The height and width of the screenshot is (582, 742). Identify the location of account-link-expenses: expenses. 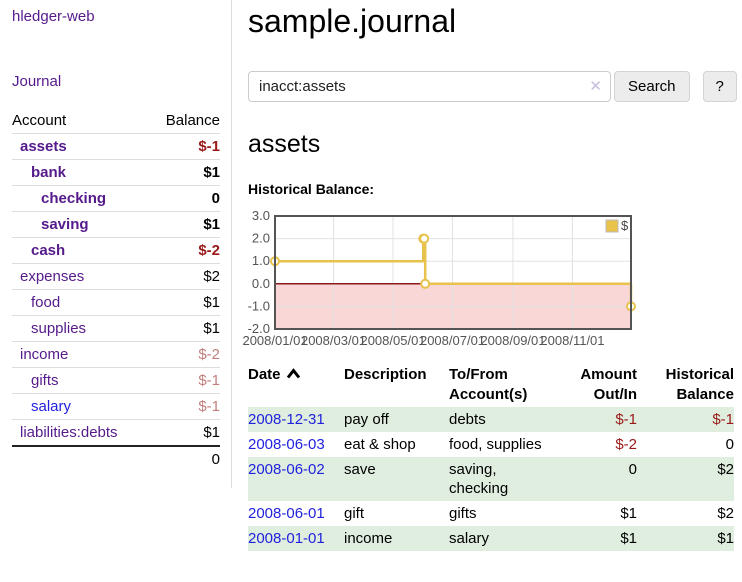
(52, 276).